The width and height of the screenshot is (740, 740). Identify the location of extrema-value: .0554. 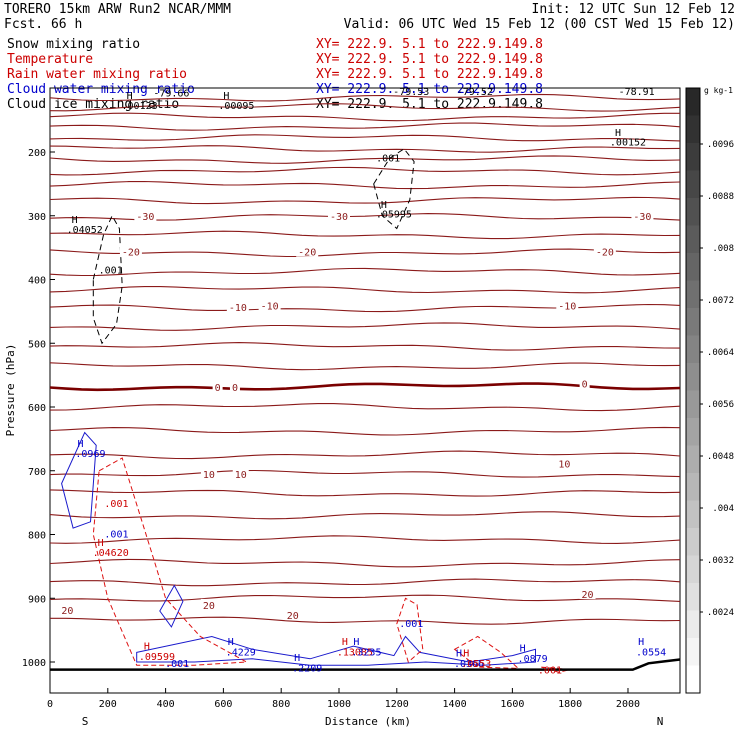
(651, 652).